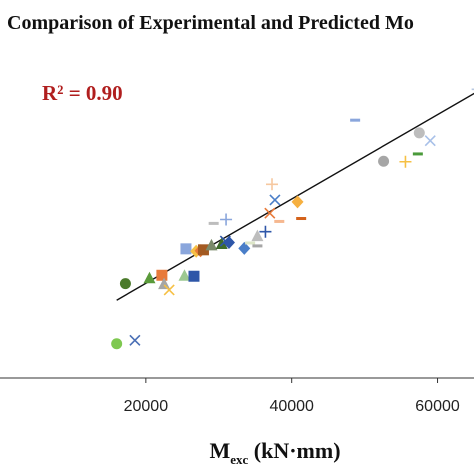  What do you see at coordinates (237, 380) in the screenshot?
I see `axes` at bounding box center [237, 380].